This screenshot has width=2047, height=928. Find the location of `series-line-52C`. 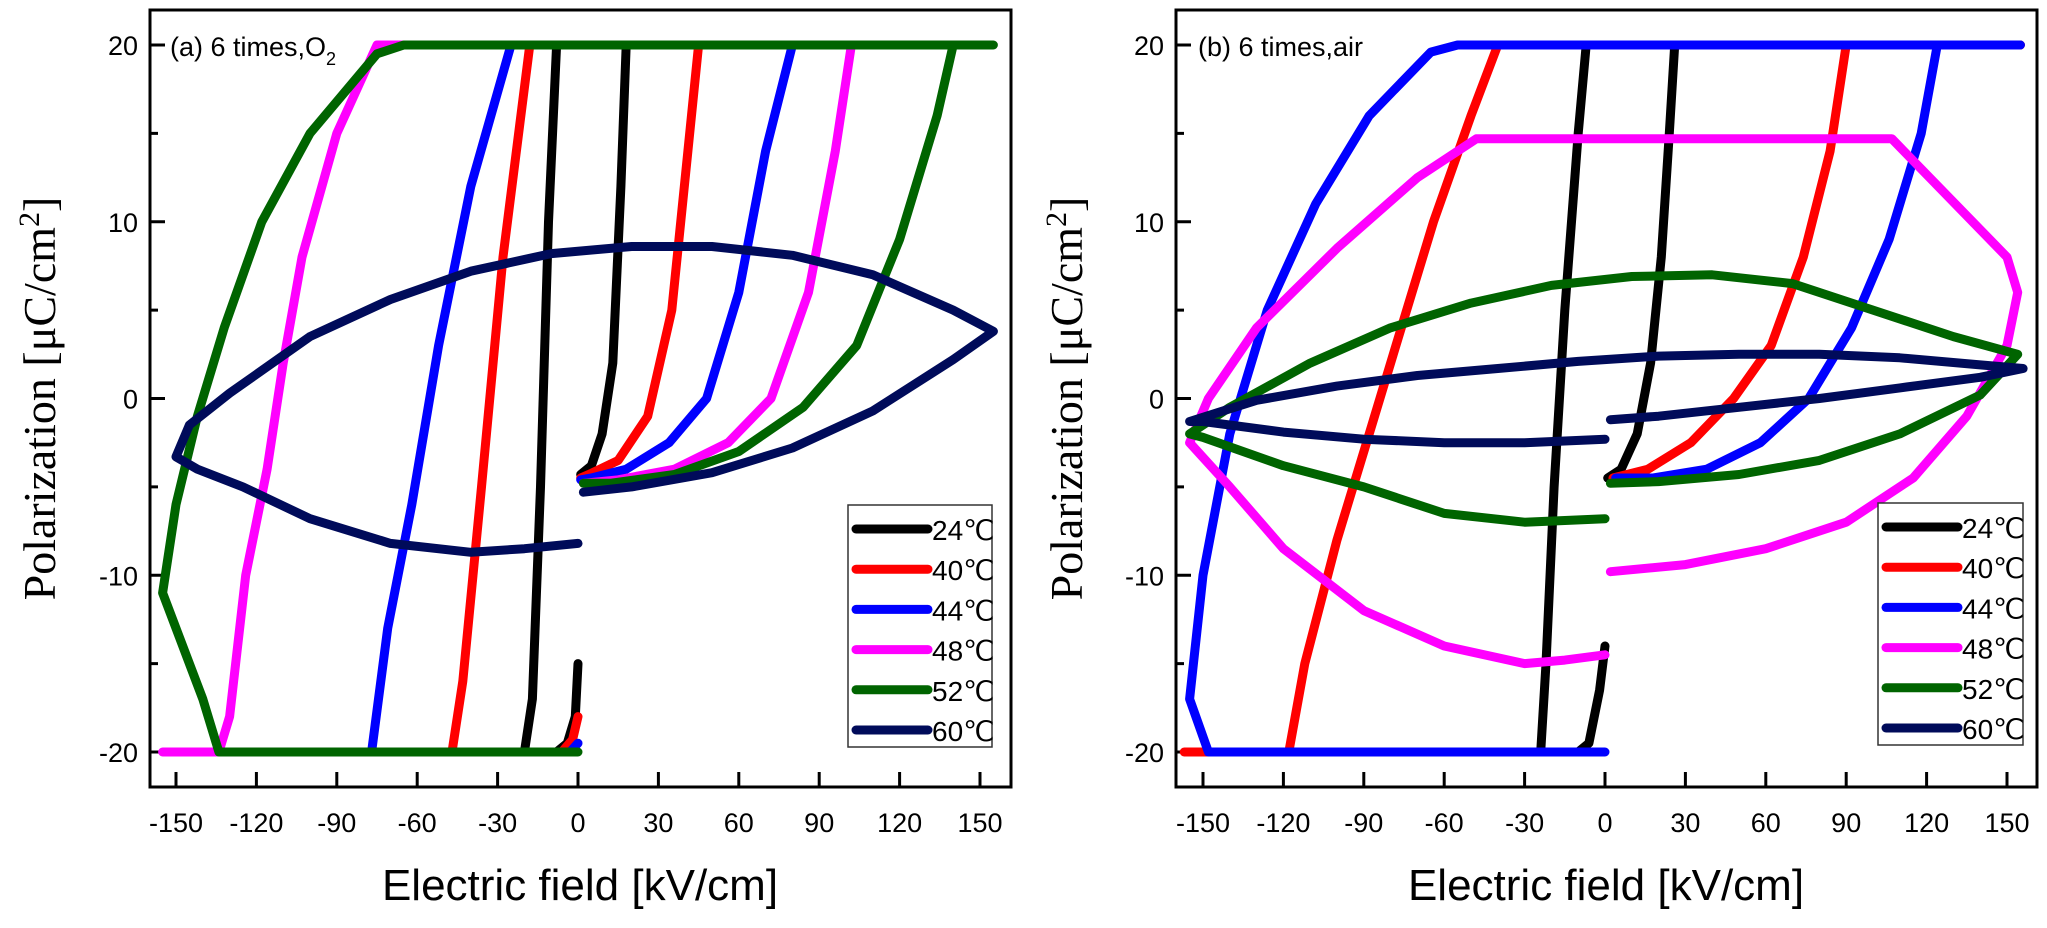

series-line-52C is located at coordinates (1604, 398).